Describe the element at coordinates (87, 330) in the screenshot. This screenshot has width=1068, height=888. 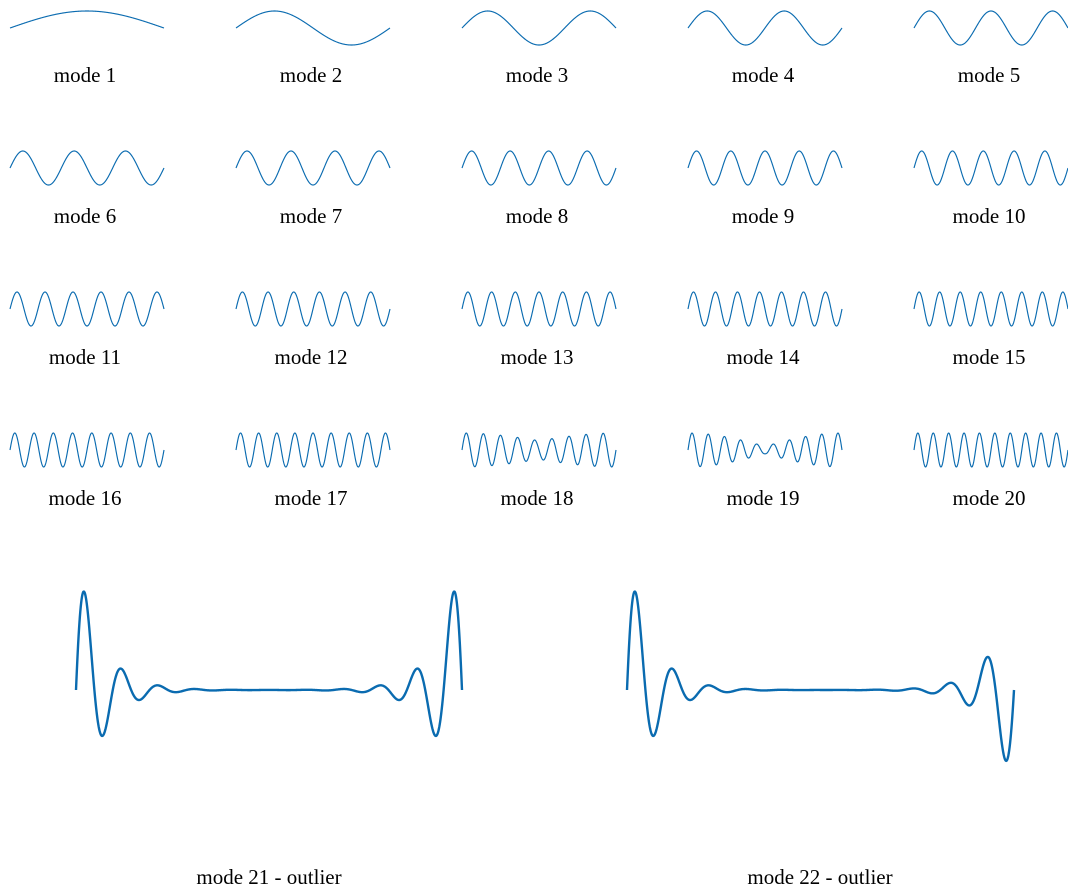
I see `mode-panel: mode 11` at that location.